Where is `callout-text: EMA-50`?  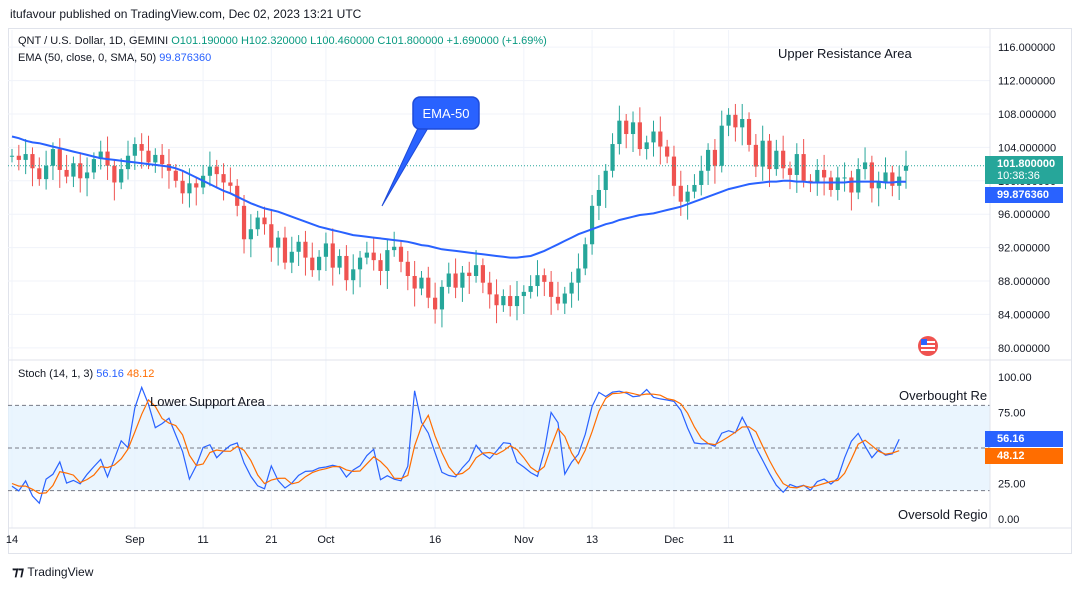
callout-text: EMA-50 is located at coordinates (446, 113).